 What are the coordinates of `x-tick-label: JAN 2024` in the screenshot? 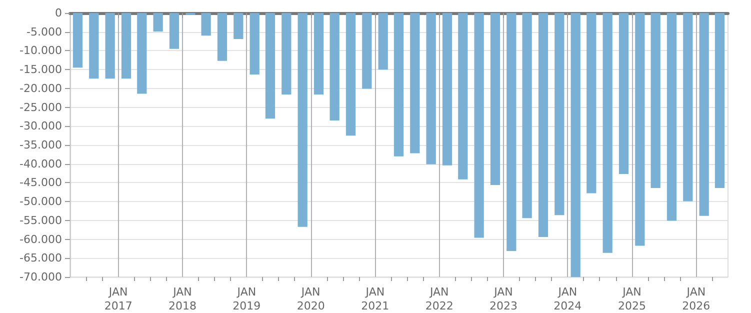 It's located at (568, 299).